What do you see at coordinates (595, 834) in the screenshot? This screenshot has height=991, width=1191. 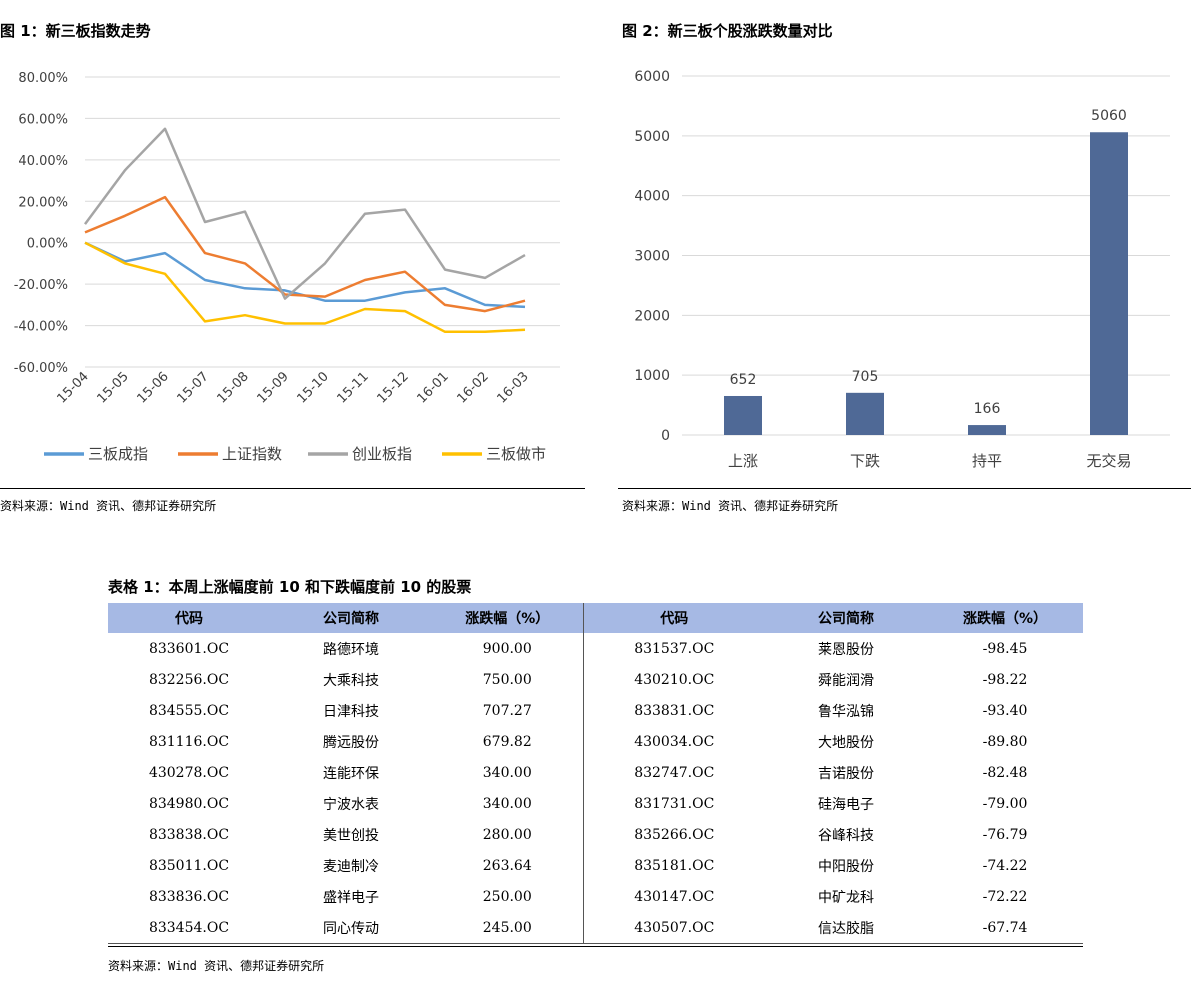 I see `table-row: 833838.OC 美世创投 280.00 835266.OC 谷峰科技 -76.79` at bounding box center [595, 834].